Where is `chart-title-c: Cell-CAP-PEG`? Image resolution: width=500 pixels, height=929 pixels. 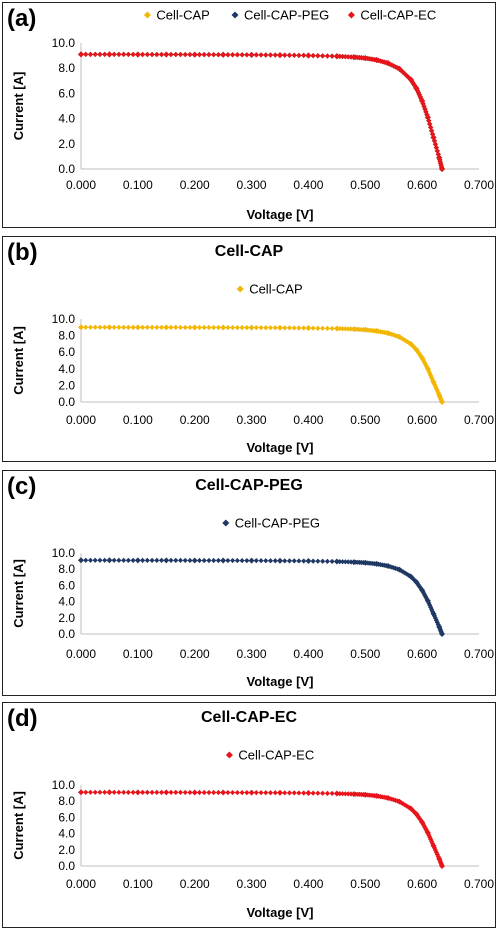 chart-title-c: Cell-CAP-PEG is located at coordinates (249, 485).